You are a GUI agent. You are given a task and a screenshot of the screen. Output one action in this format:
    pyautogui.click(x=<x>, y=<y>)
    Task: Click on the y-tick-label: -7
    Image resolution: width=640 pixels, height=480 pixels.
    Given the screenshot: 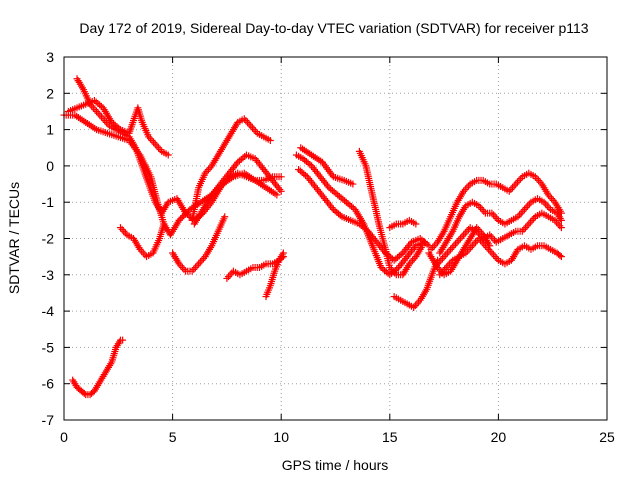 What is the action you would take?
    pyautogui.click(x=48, y=420)
    